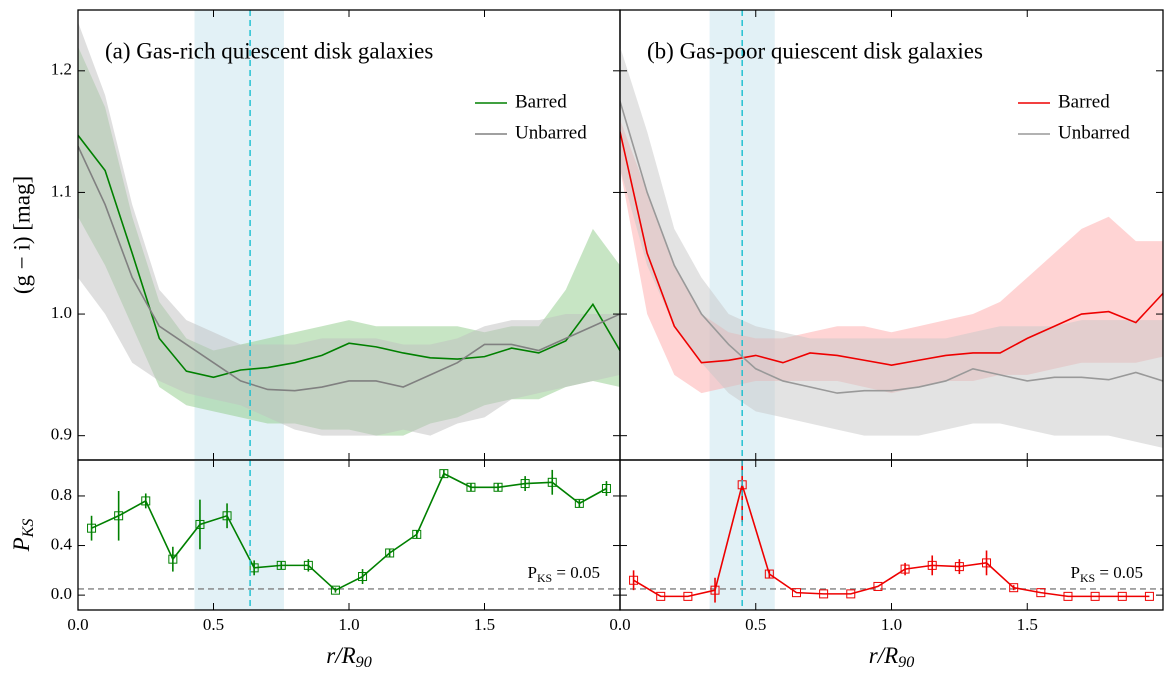 The height and width of the screenshot is (681, 1172). Describe the element at coordinates (61, 312) in the screenshot. I see `y-tick-label: 1.0` at that location.